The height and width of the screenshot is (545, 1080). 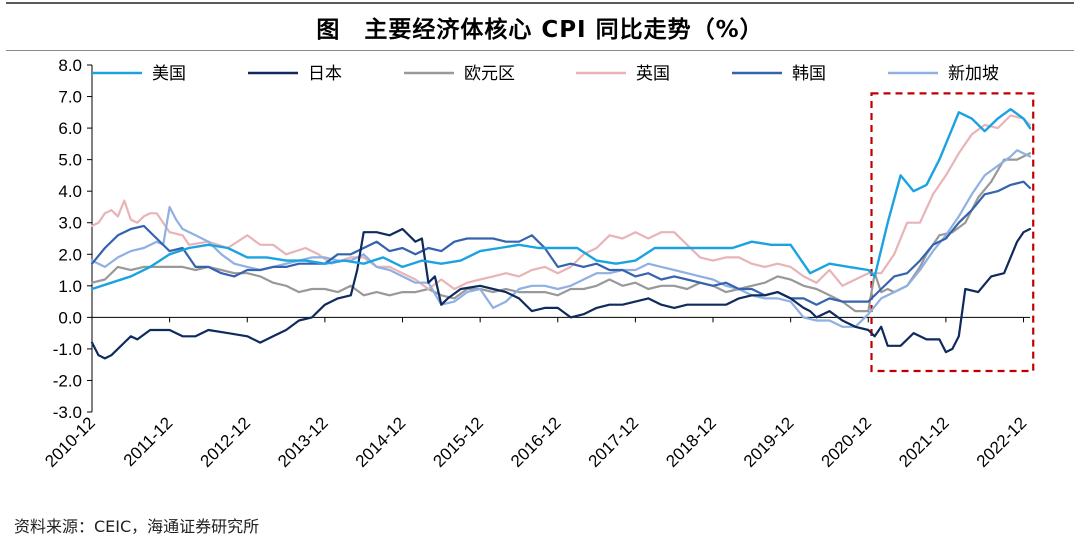 What do you see at coordinates (381, 442) in the screenshot?
I see `x-tick-label: 2014-12` at bounding box center [381, 442].